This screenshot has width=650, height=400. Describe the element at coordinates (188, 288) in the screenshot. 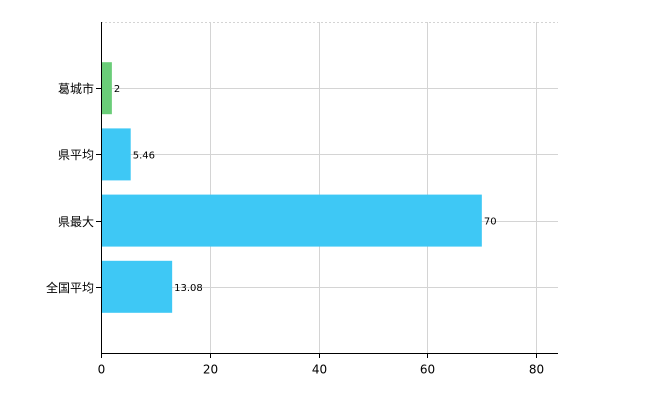

I see `value-label: 13.08` at that location.